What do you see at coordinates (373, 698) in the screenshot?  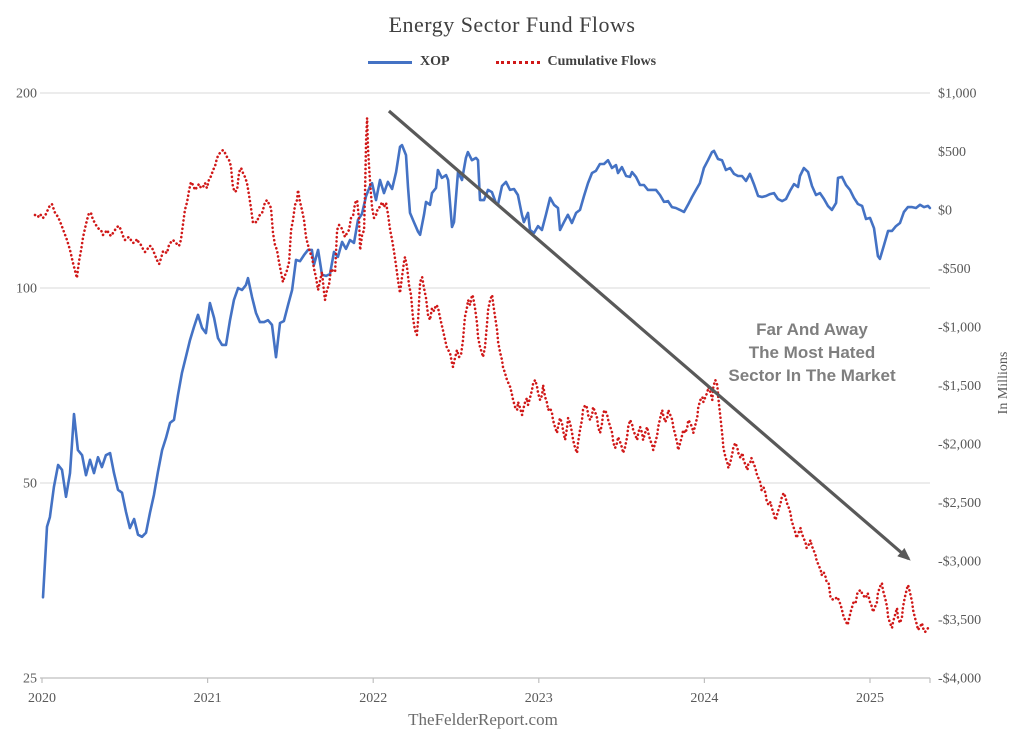 I see `x-axis-tick-label: 2022` at bounding box center [373, 698].